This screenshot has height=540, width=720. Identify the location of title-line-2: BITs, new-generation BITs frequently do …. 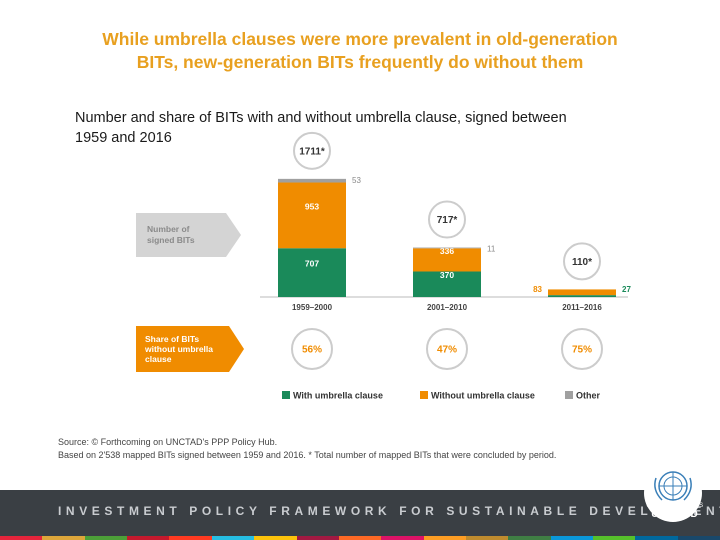
(360, 62).